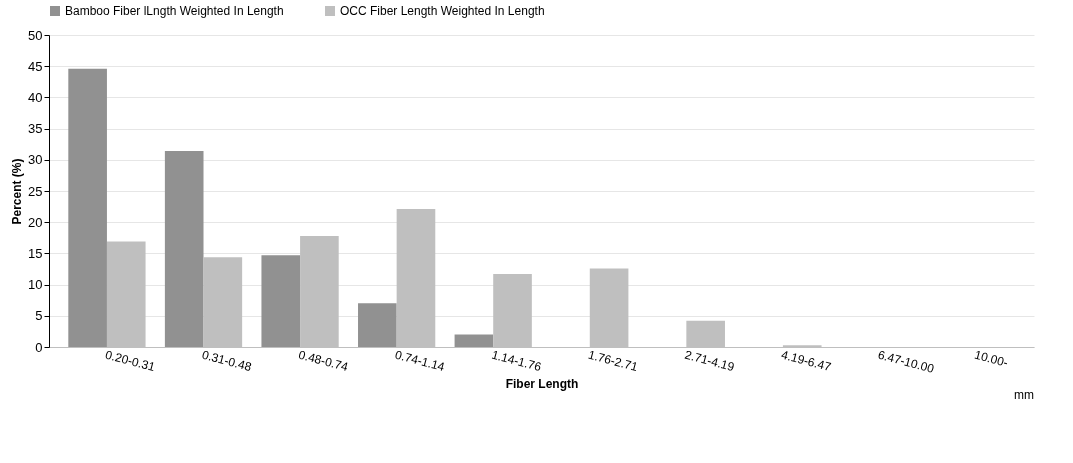 This screenshot has height=463, width=1073. What do you see at coordinates (613, 361) in the screenshot?
I see `x-tick-label: 1.76-2.71` at bounding box center [613, 361].